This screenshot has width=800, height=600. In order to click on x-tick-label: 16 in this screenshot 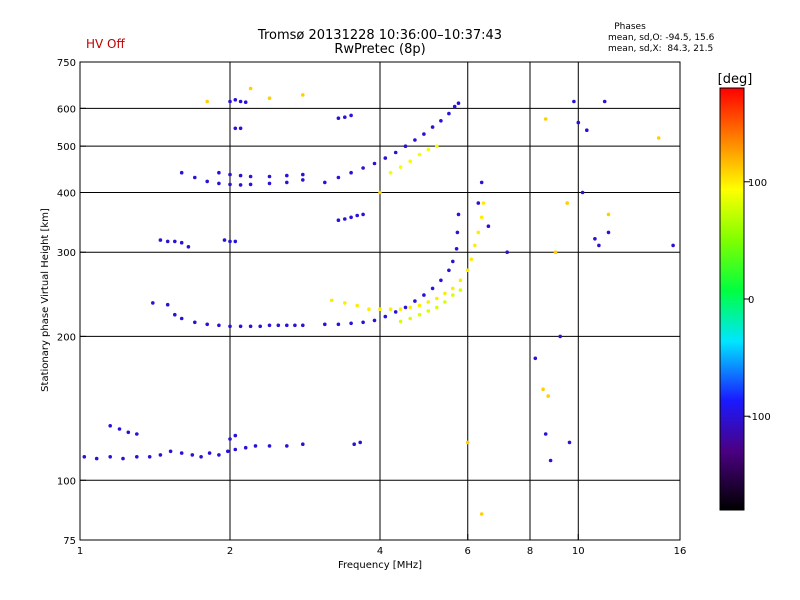, I will do `click(680, 551)`.